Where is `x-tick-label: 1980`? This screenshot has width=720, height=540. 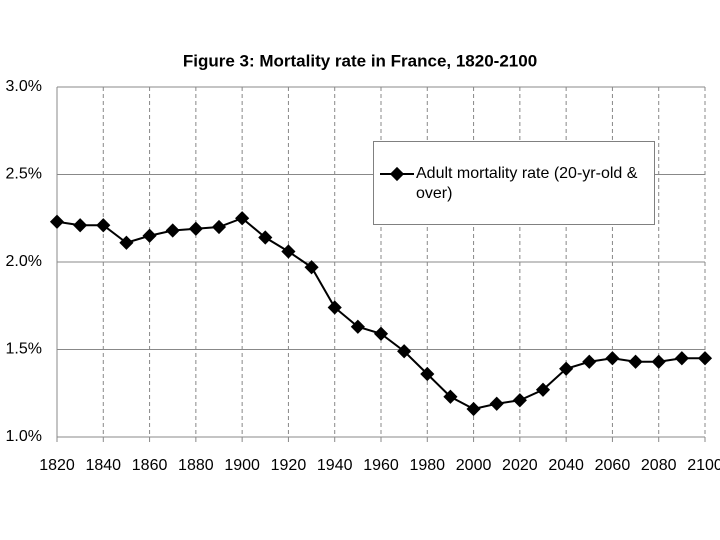
x-tick-label: 1980 is located at coordinates (427, 465).